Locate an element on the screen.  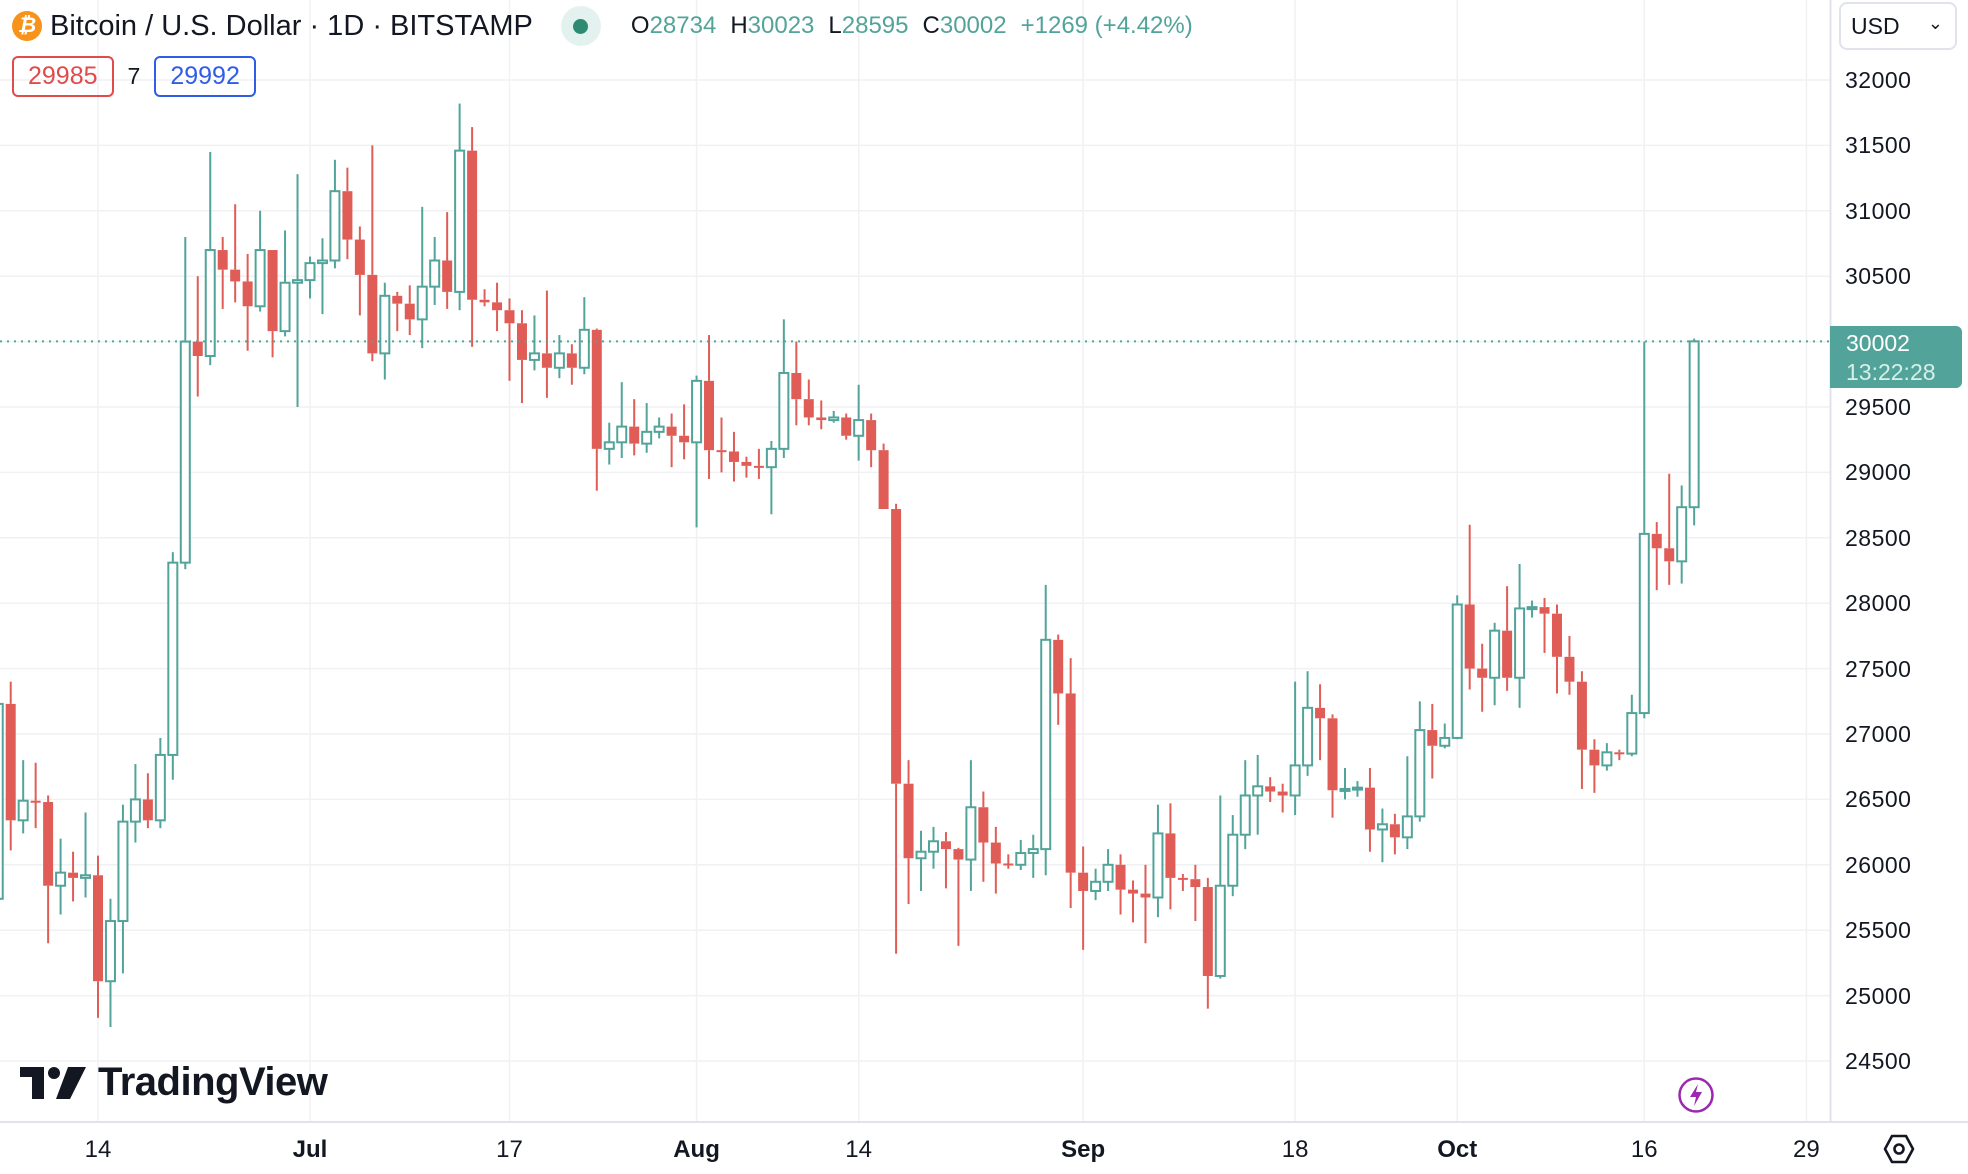
time-axis-label: 18 is located at coordinates (1295, 1149).